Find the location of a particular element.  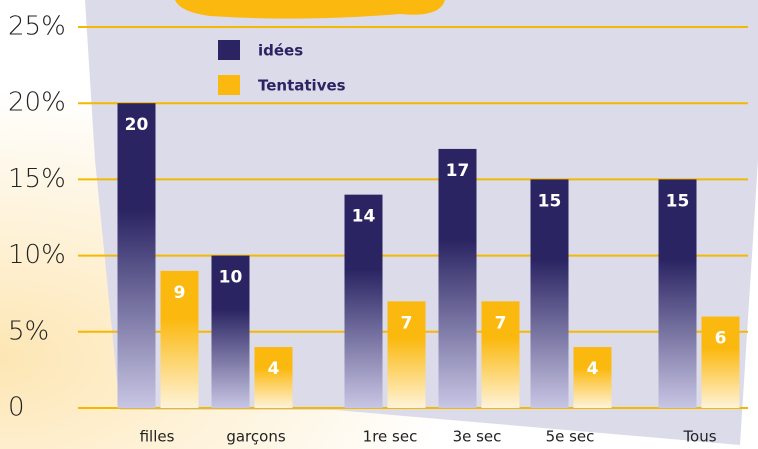

x-tick-label: Tous is located at coordinates (699, 437).